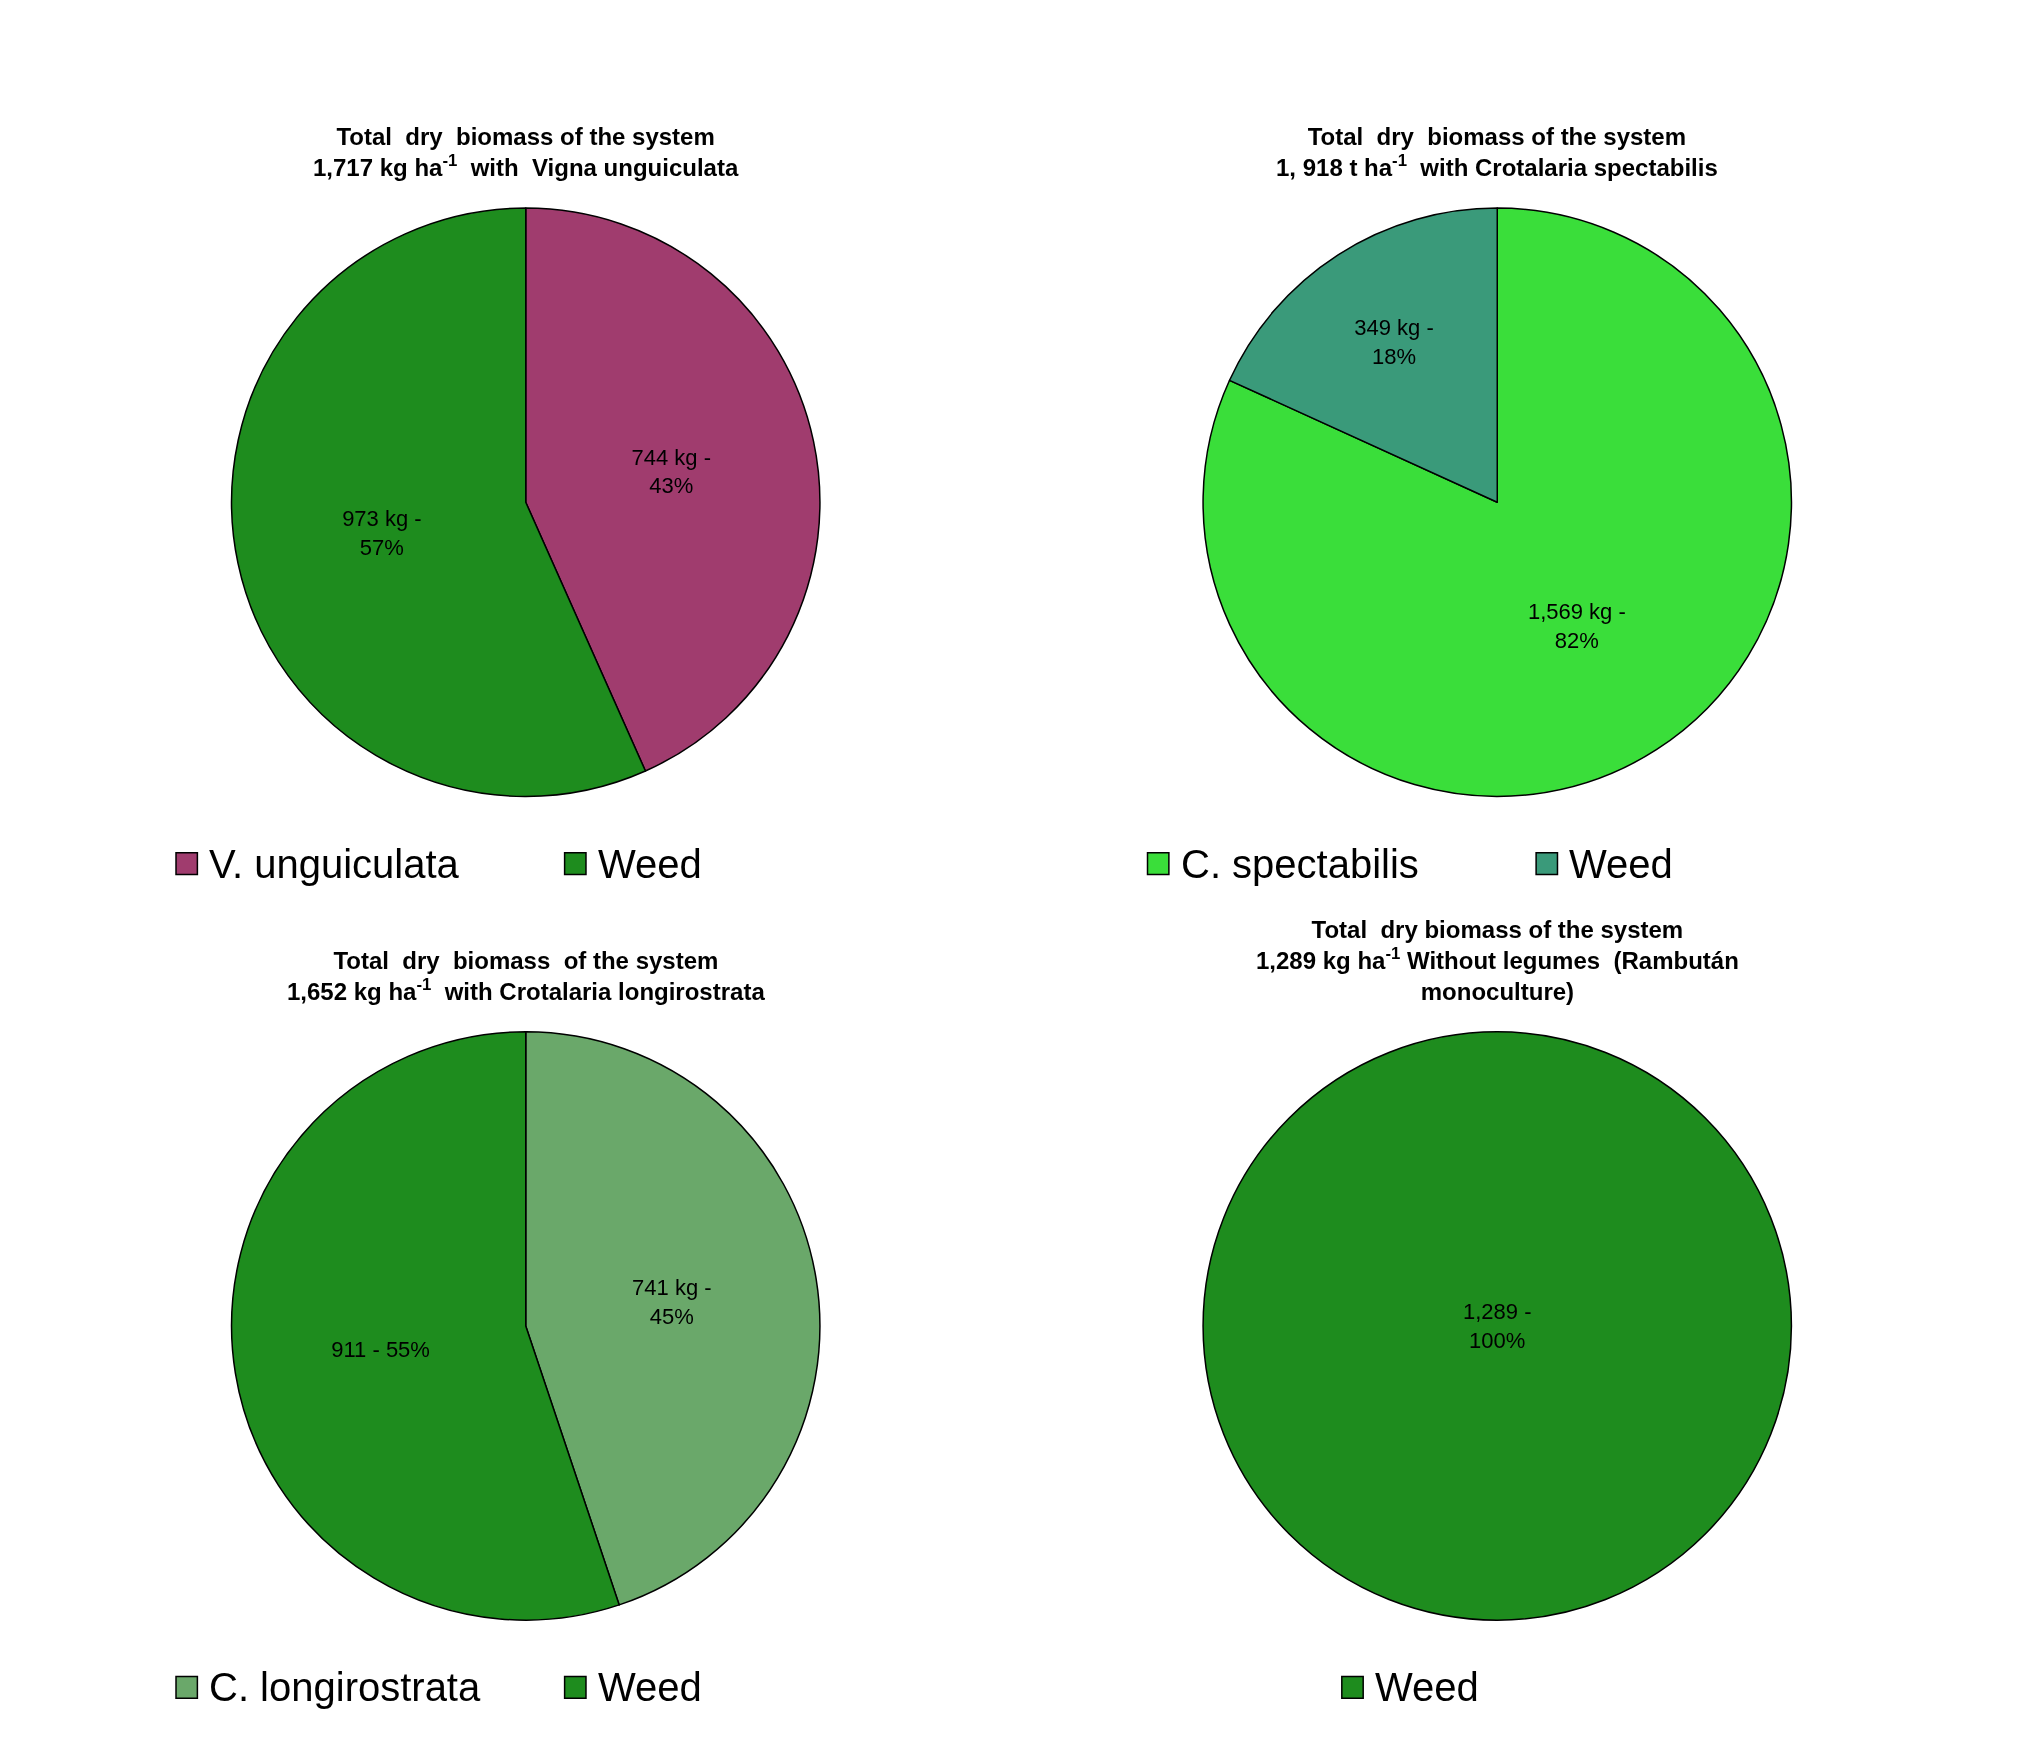 This screenshot has height=1761, width=2023. I want to click on legend-label: C. longirostrata, so click(345, 1687).